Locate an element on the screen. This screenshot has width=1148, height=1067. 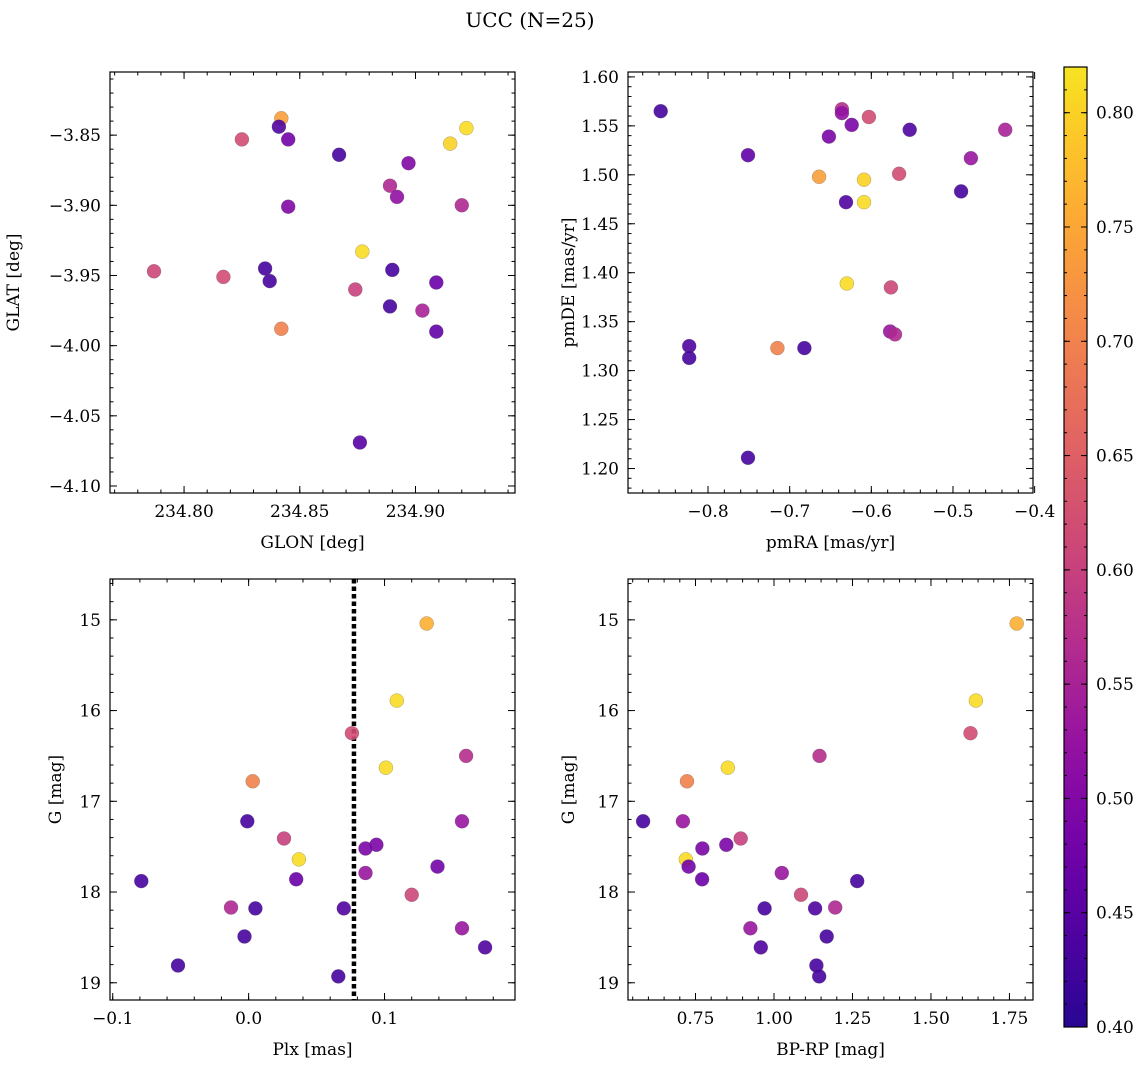
x-tick-label: 0.1 is located at coordinates (384, 1019).